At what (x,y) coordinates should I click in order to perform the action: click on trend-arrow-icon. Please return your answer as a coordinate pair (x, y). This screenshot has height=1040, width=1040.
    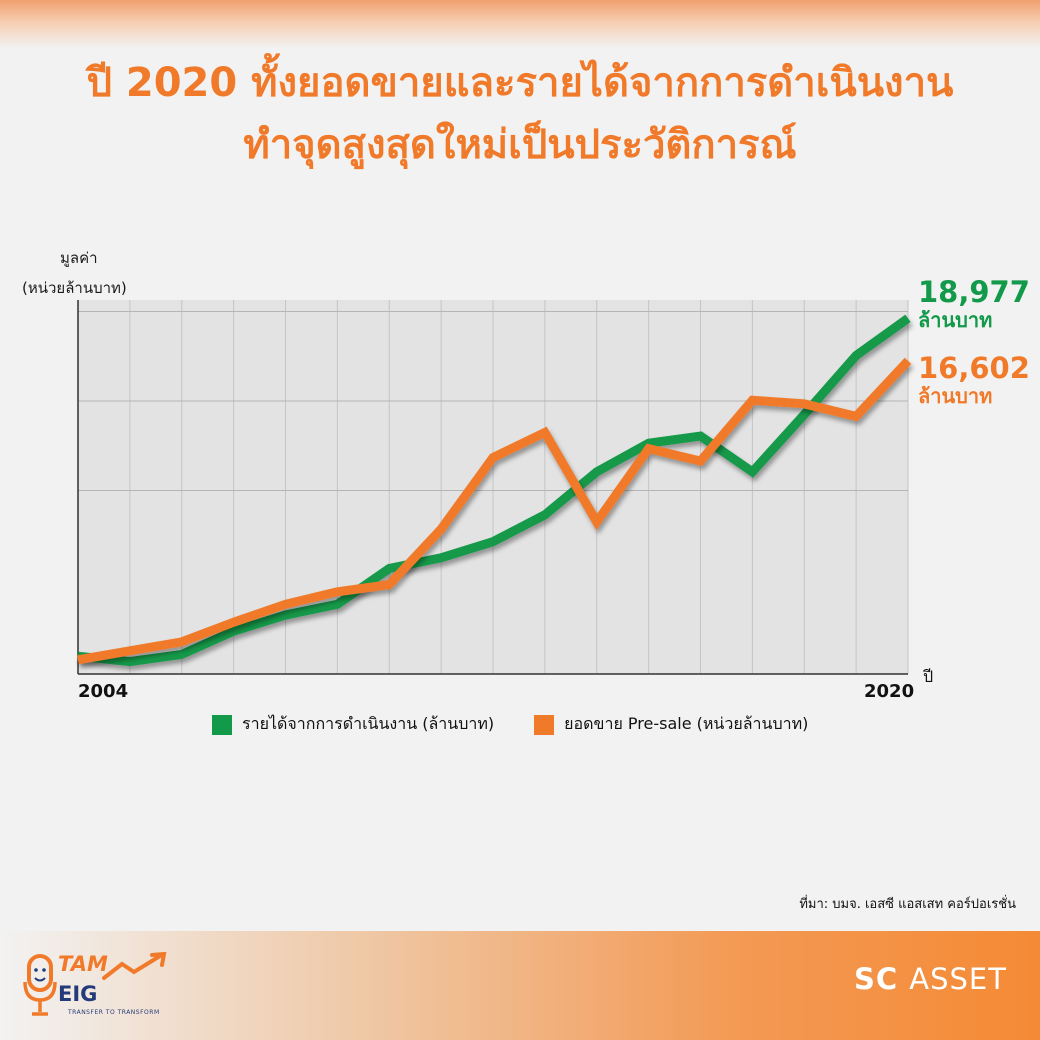
    Looking at the image, I should click on (134, 966).